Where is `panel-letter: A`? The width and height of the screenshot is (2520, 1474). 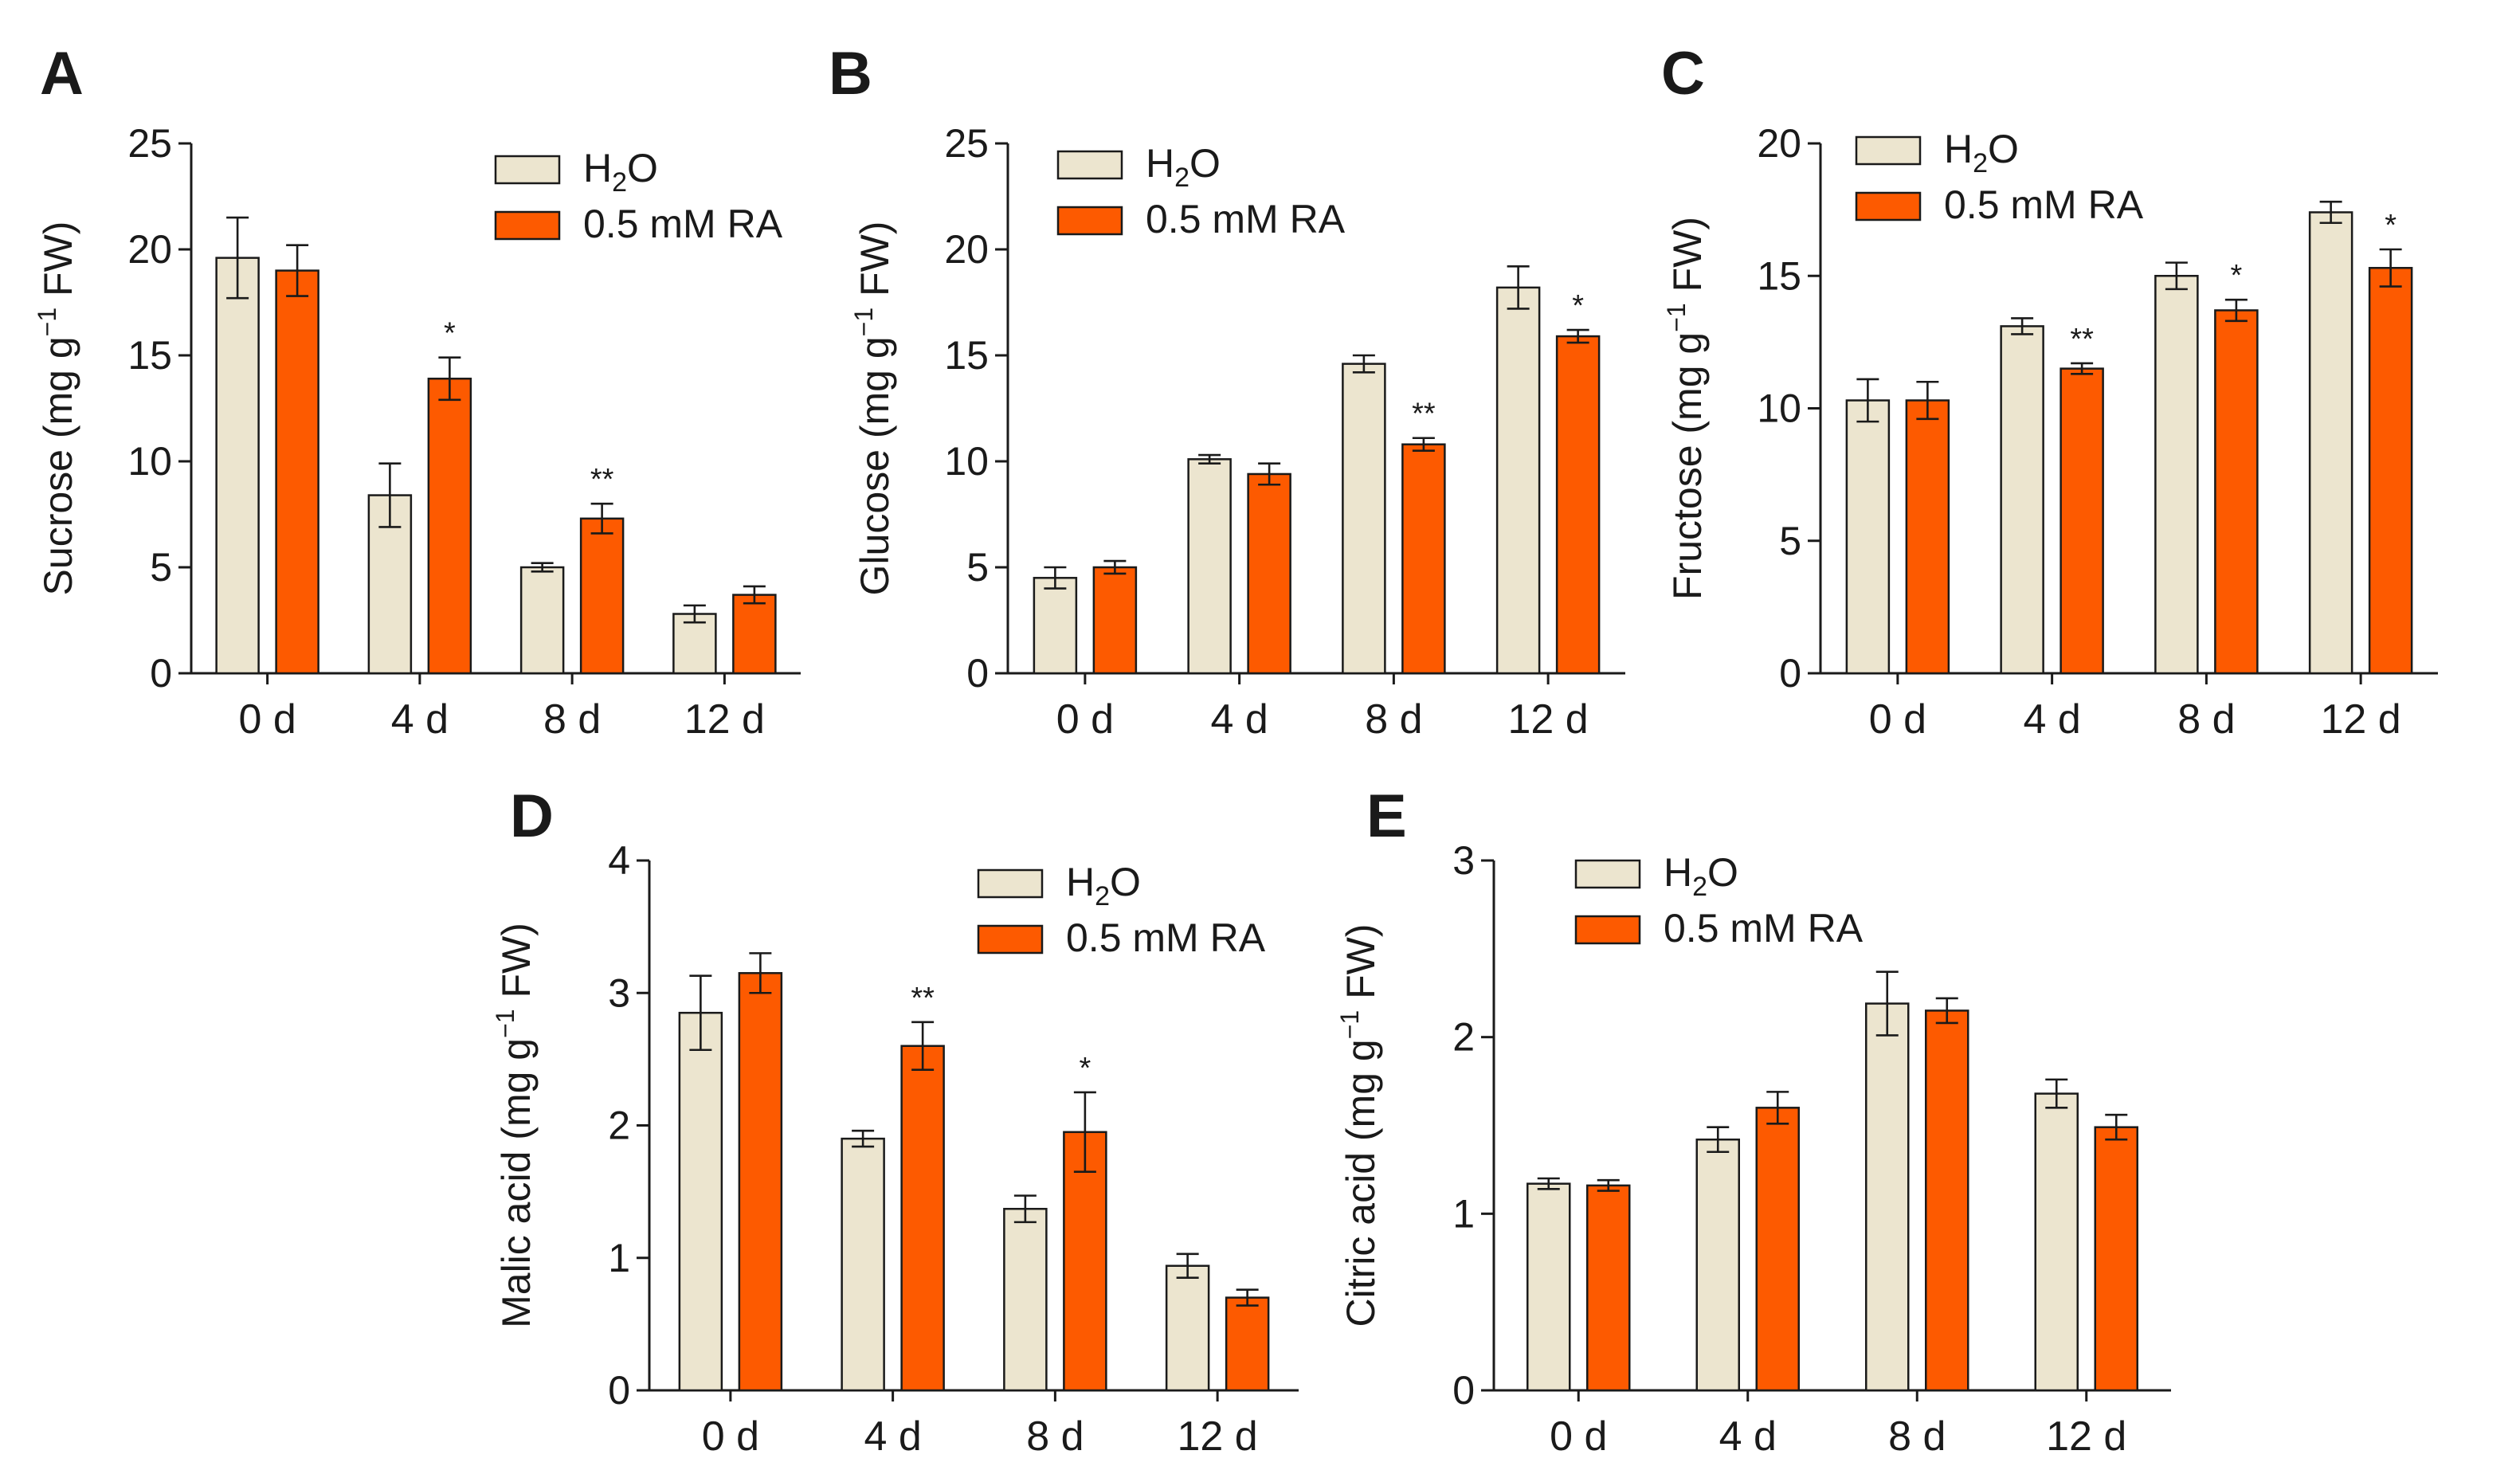 panel-letter: A is located at coordinates (62, 74).